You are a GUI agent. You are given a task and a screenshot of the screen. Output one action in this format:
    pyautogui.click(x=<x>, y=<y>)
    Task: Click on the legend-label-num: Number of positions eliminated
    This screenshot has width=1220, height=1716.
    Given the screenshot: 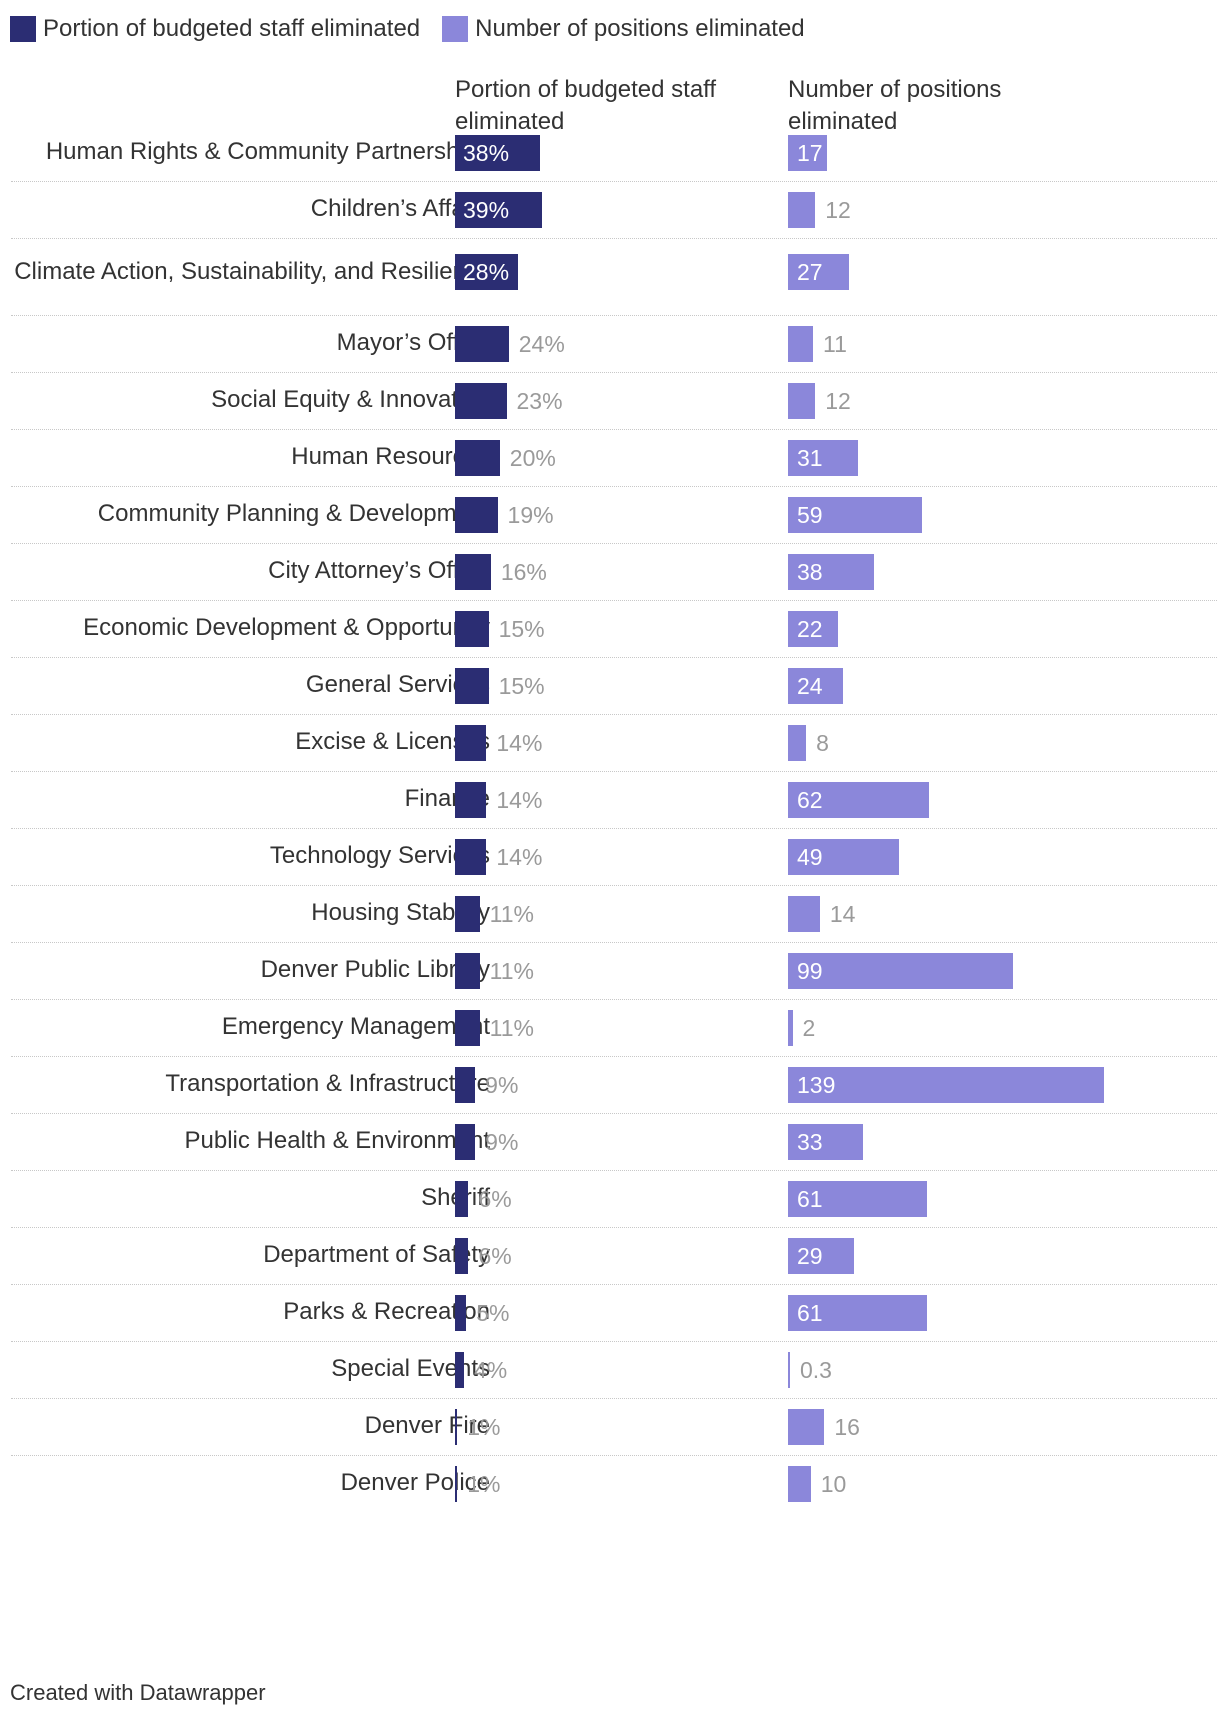 What is the action you would take?
    pyautogui.click(x=640, y=28)
    